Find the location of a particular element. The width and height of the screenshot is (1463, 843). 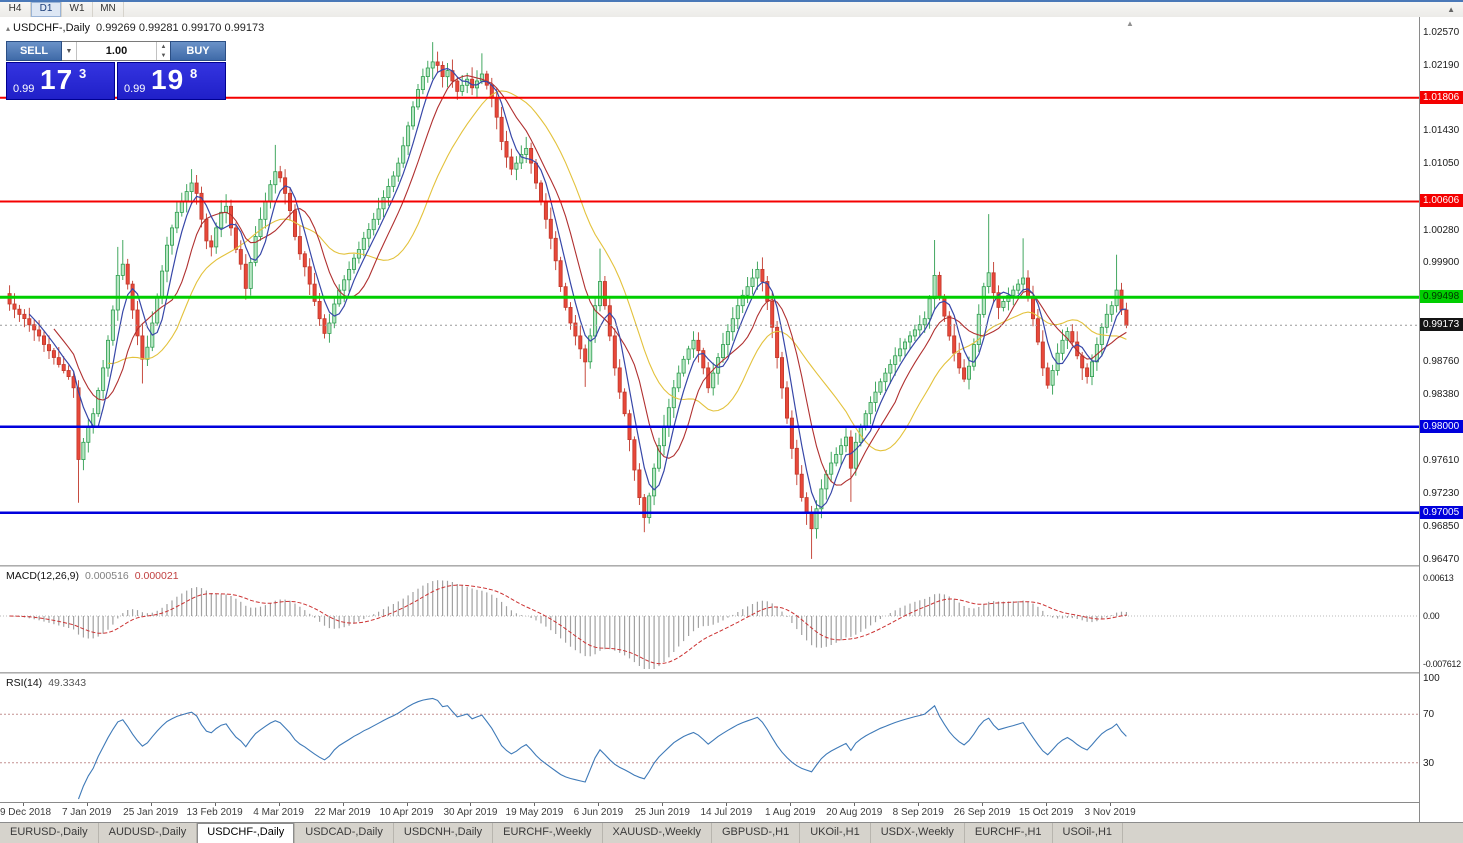

level-price-badge: 1.01806 is located at coordinates (1441, 97).